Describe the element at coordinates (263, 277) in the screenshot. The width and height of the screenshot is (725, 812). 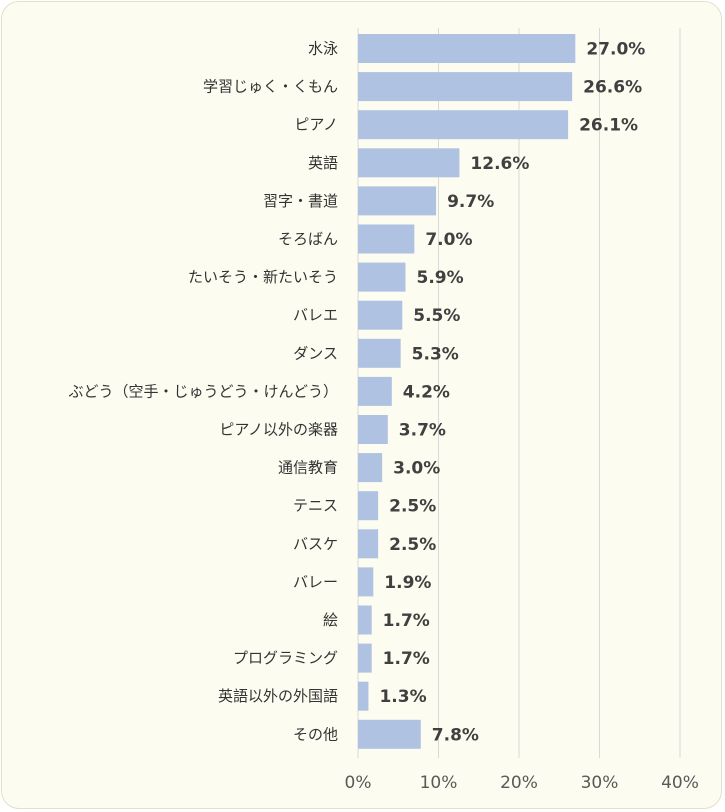
I see `category-label: たいそう・新たいそう` at that location.